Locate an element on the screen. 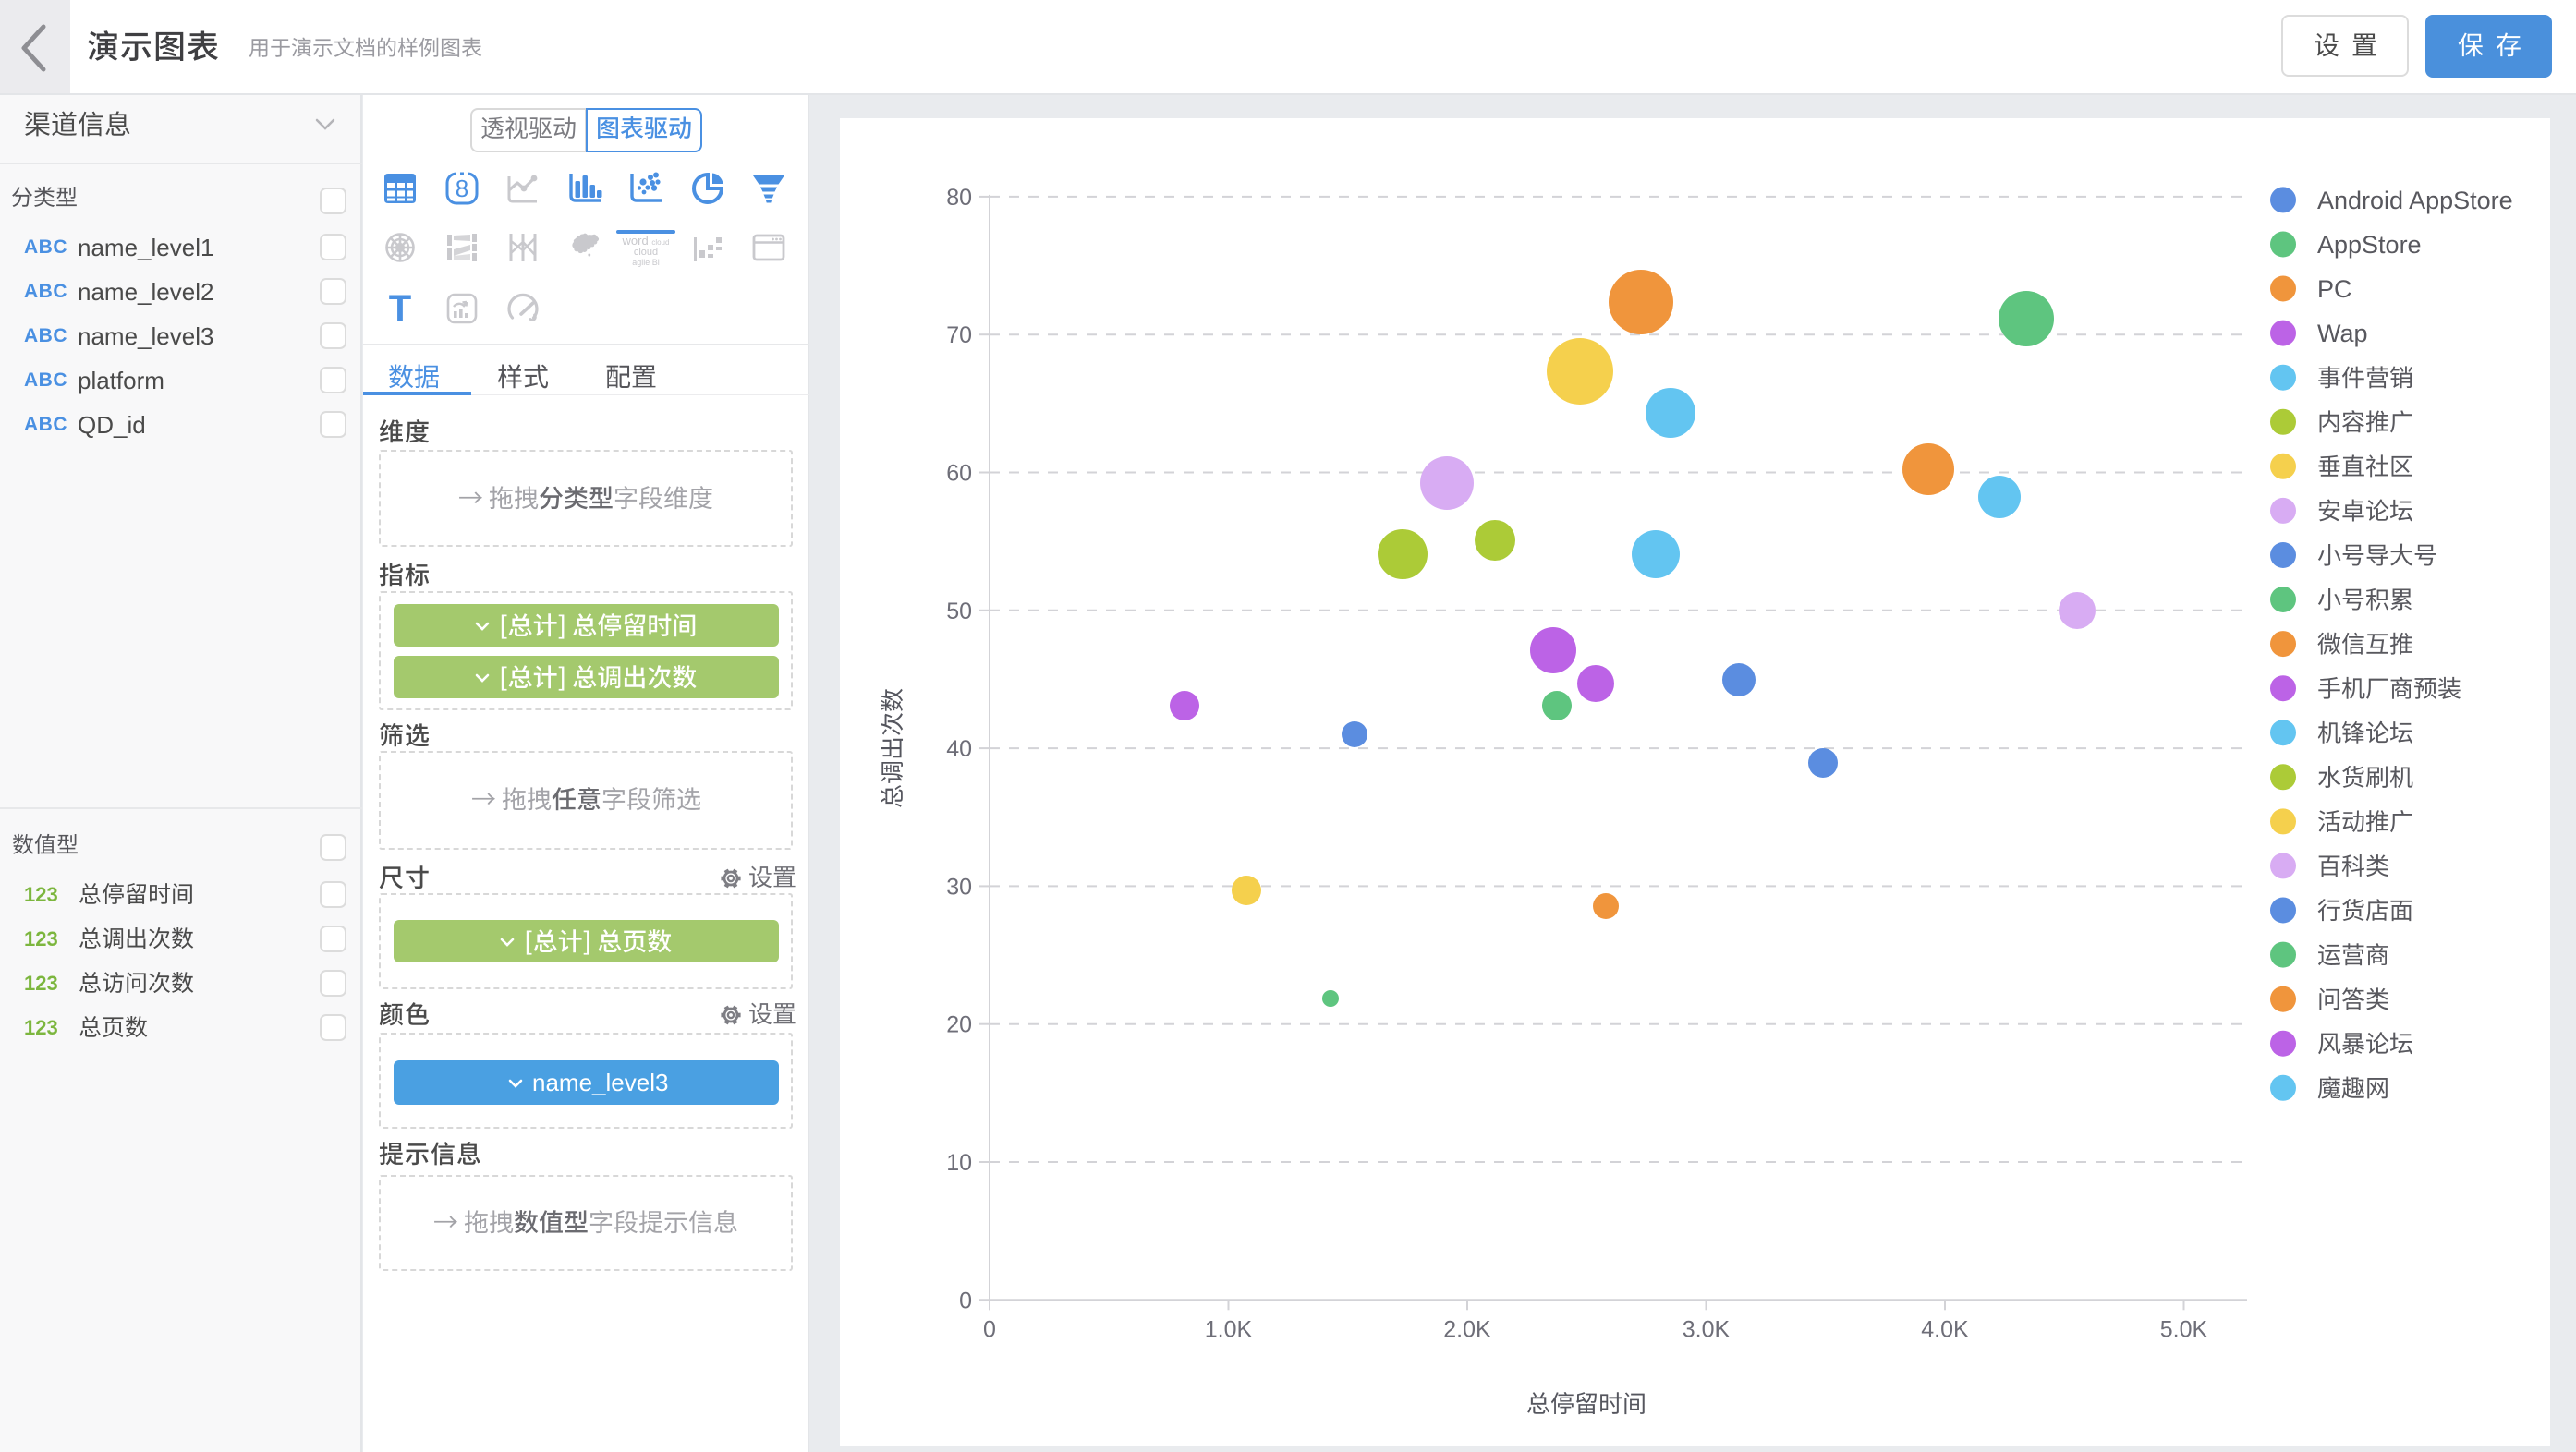  svg-text: 50 is located at coordinates (959, 611).